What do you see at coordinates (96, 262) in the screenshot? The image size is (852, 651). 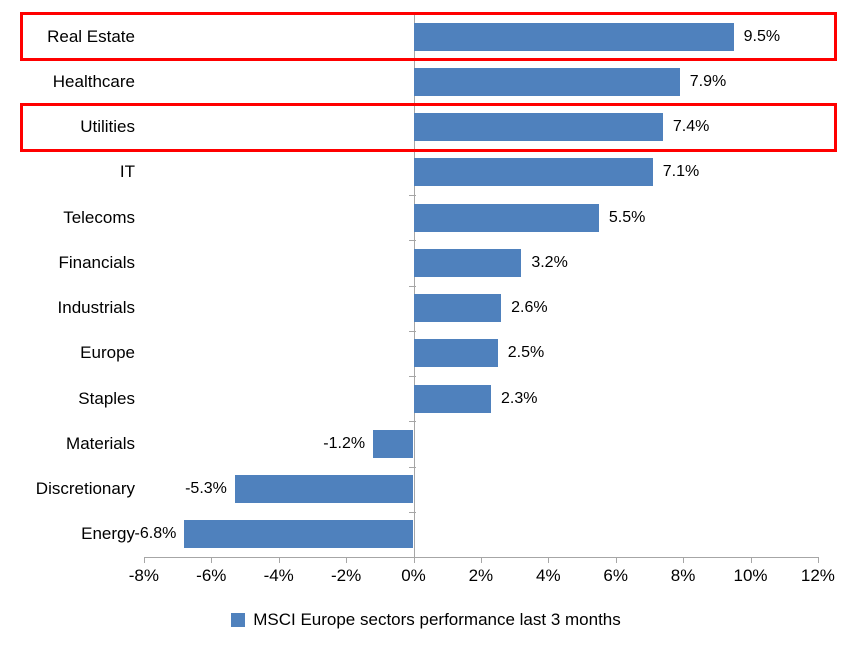 I see `category-label: Financials` at bounding box center [96, 262].